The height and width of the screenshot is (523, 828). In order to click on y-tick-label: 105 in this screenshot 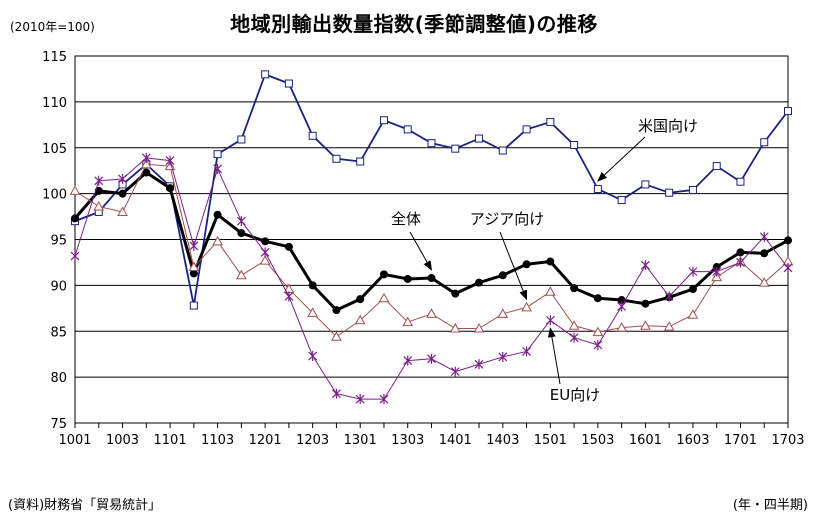, I will do `click(54, 149)`.